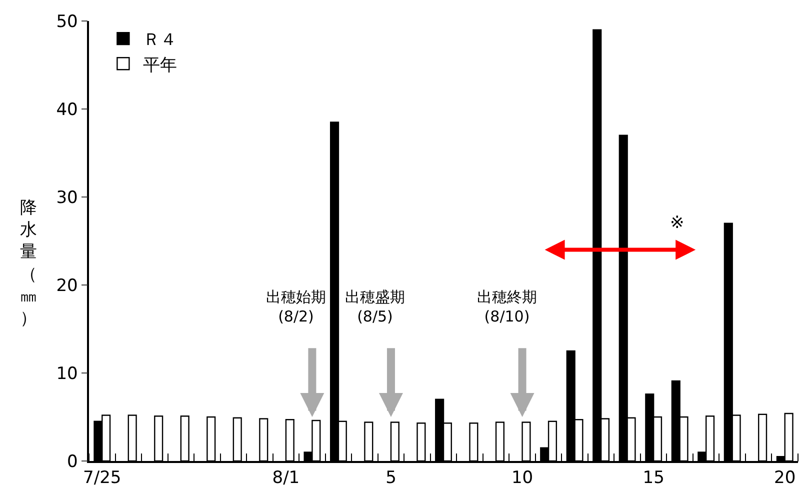  Describe the element at coordinates (28, 263) in the screenshot. I see `y-axis-title: 降水量（㎜）` at that location.